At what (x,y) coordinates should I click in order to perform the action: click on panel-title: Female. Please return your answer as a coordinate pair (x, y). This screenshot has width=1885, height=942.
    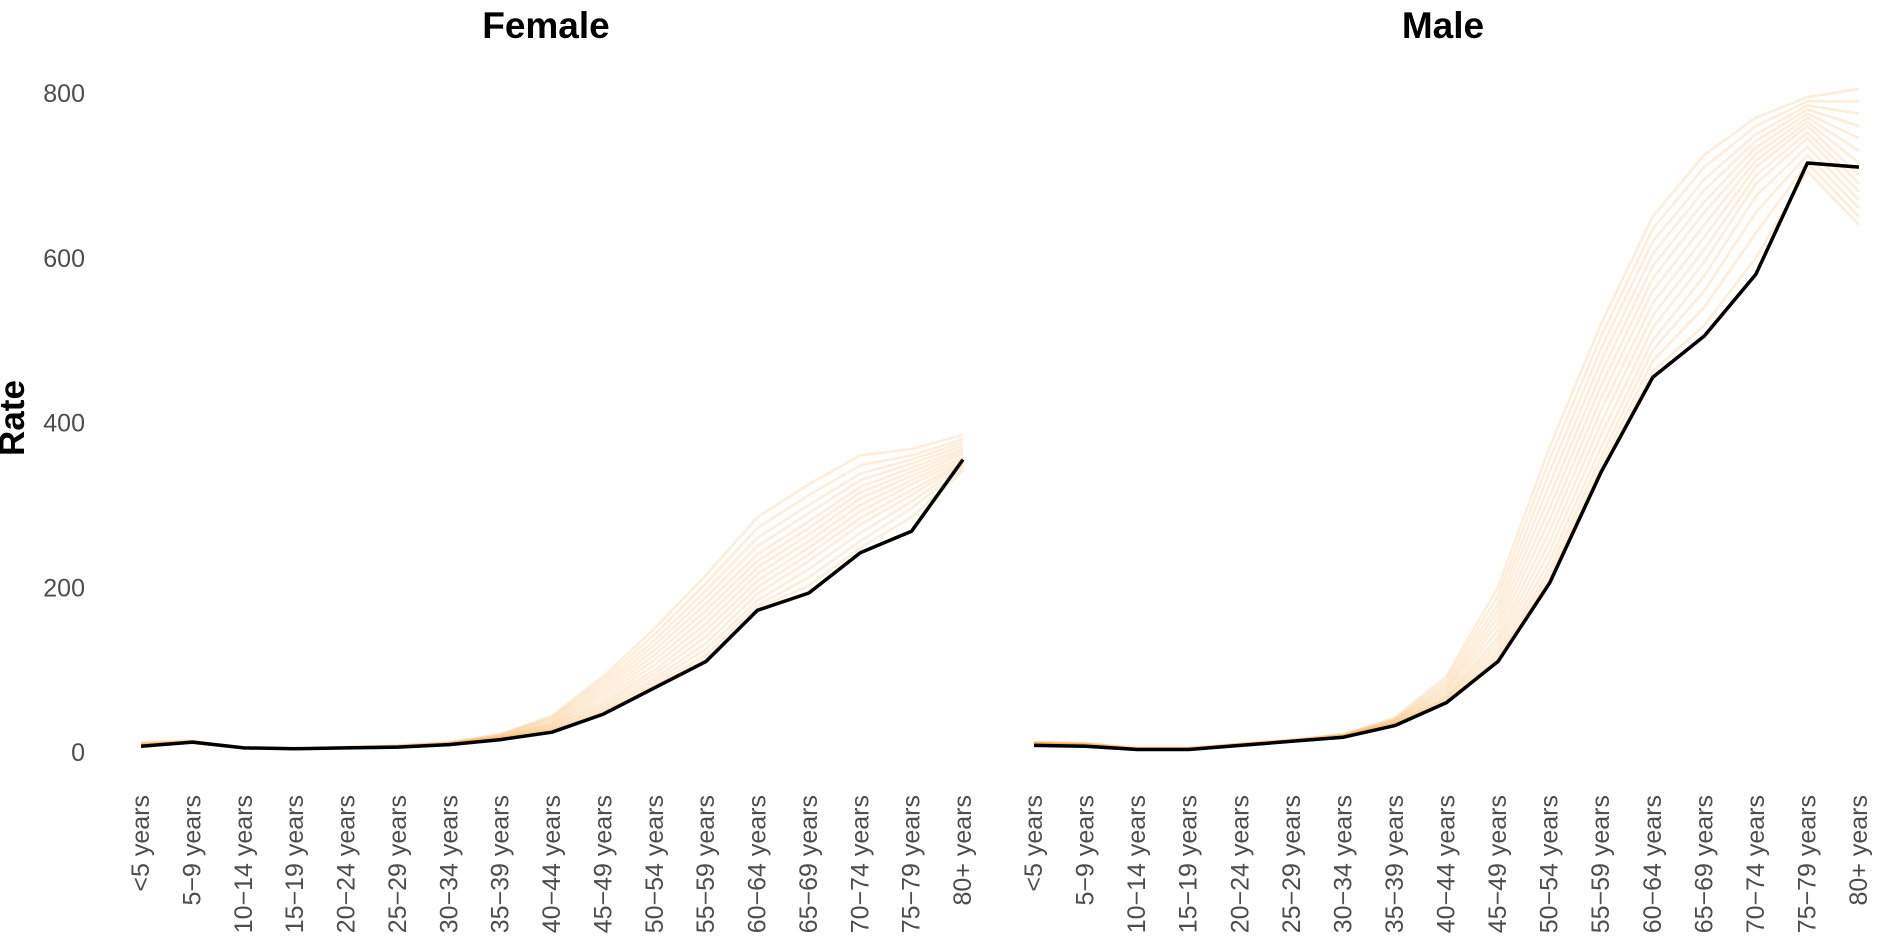
    Looking at the image, I should click on (546, 25).